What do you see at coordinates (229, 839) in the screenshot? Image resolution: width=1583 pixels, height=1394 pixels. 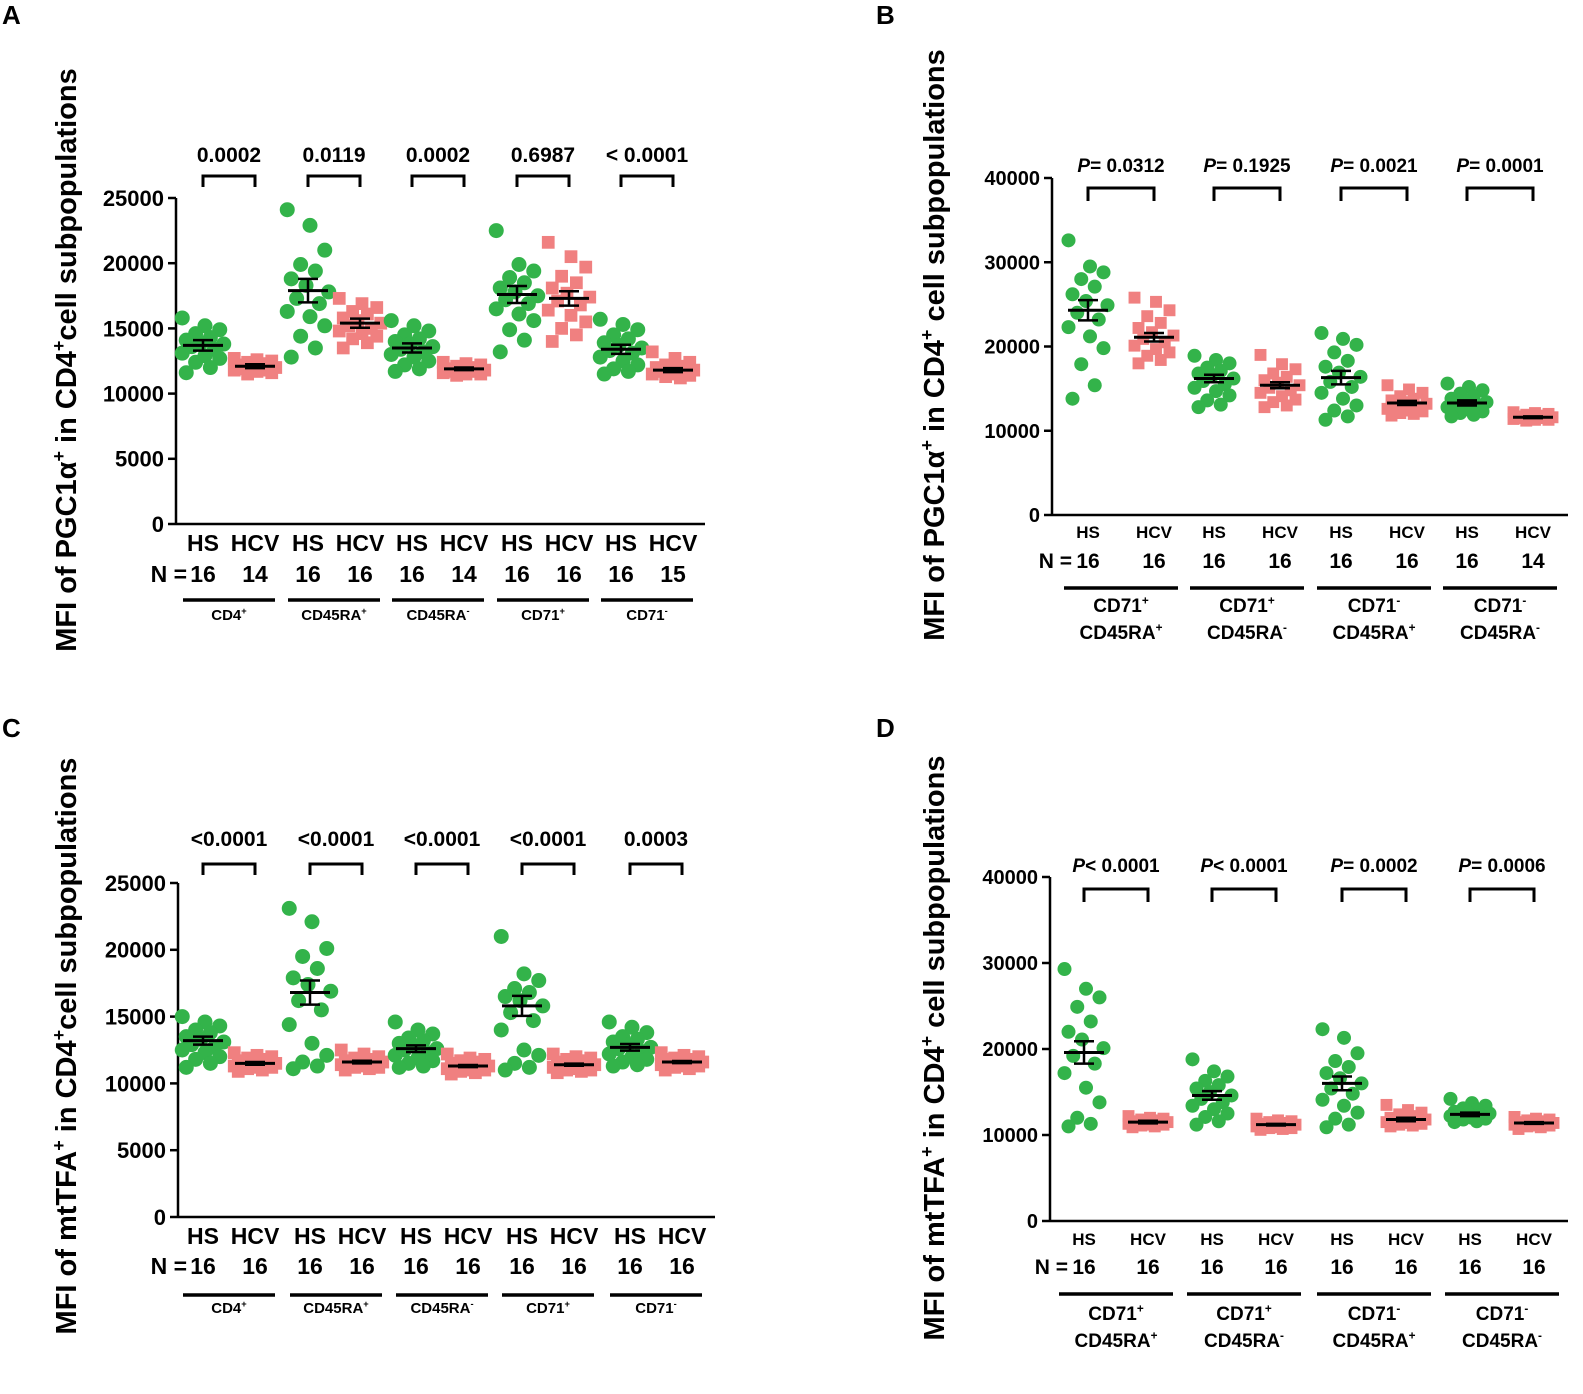 I see `p-value-label: <0.0001` at bounding box center [229, 839].